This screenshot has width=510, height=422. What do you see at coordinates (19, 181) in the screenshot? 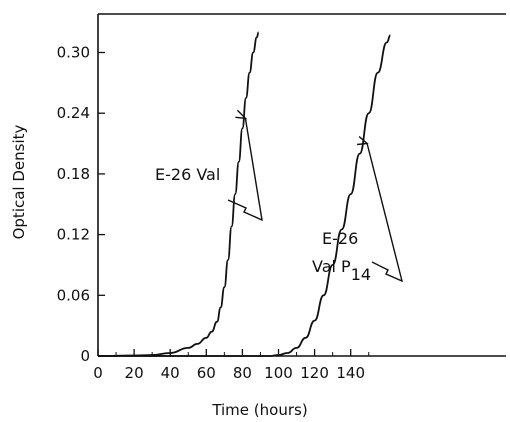
I see `y-axis-label: Optical Density` at bounding box center [19, 181].